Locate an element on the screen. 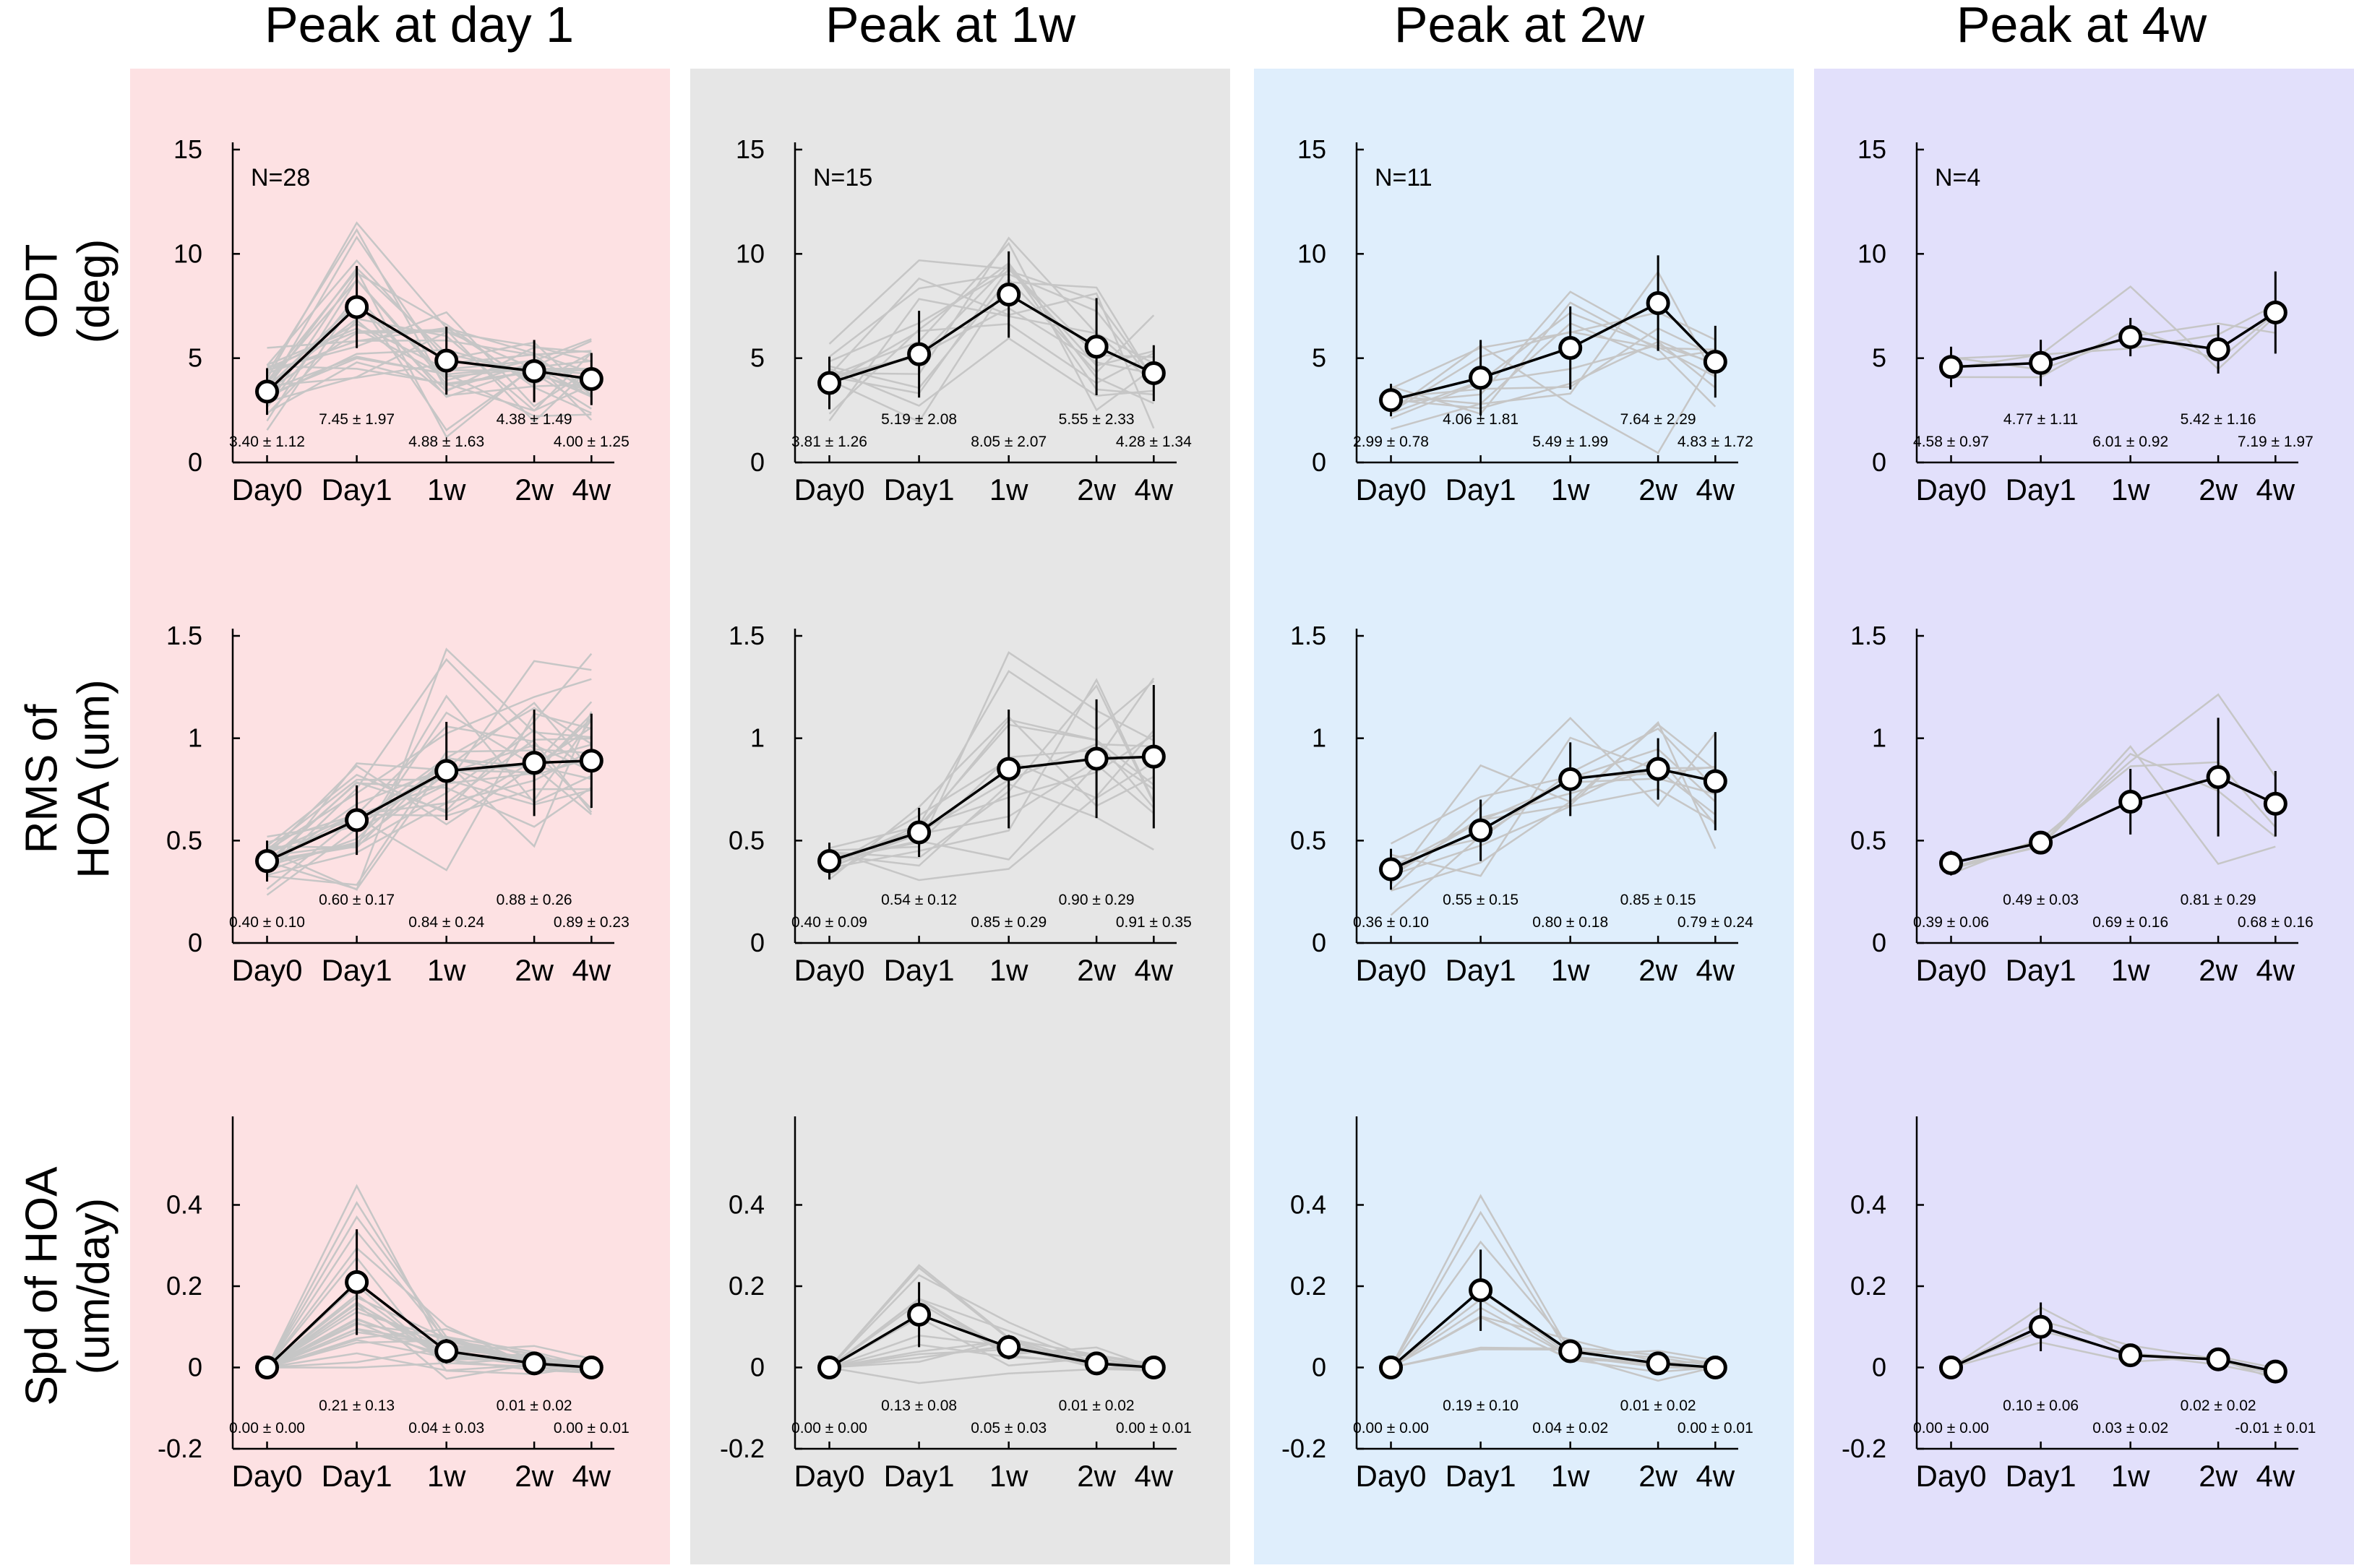 This screenshot has height=1568, width=2354. value-label: 4.88 ± 1.63 is located at coordinates (446, 442).